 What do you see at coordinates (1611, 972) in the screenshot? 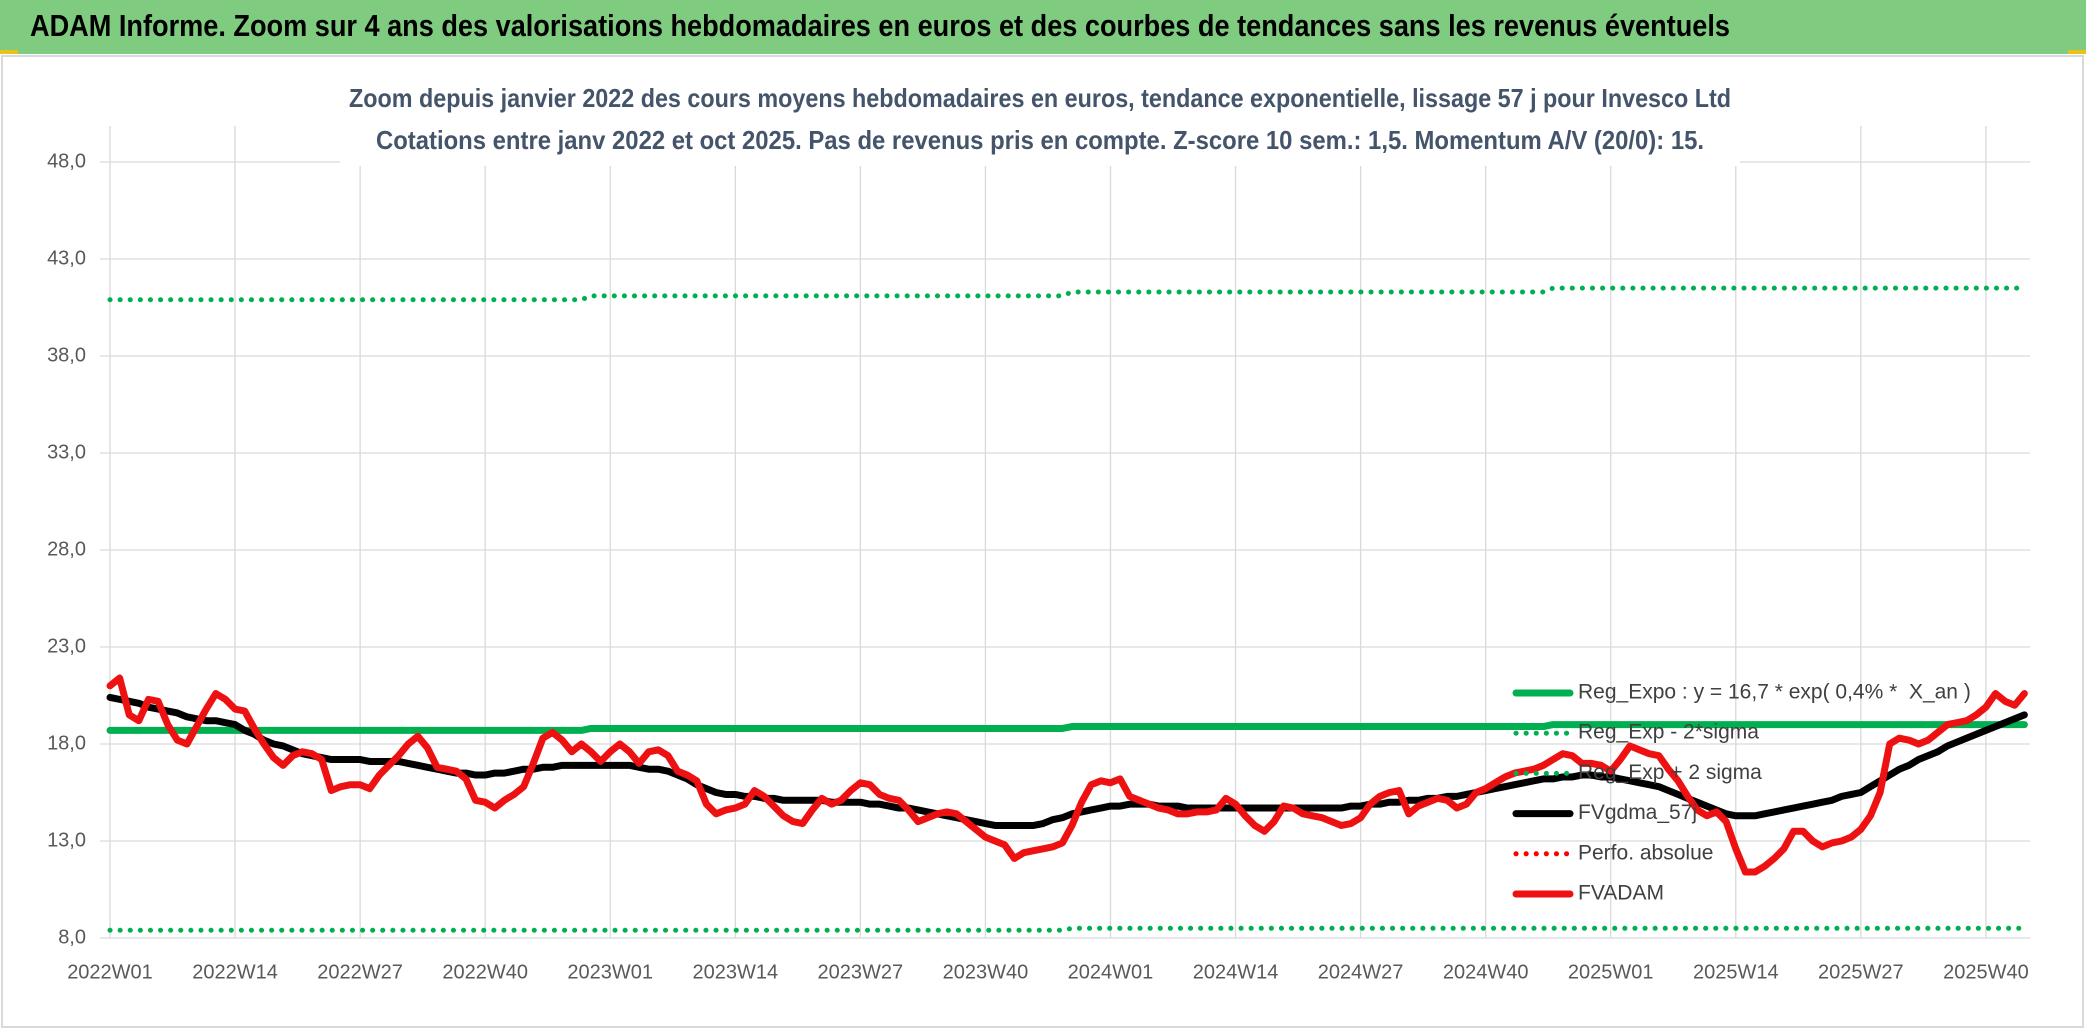
I see `x-tick-label: 2025W01` at bounding box center [1611, 972].